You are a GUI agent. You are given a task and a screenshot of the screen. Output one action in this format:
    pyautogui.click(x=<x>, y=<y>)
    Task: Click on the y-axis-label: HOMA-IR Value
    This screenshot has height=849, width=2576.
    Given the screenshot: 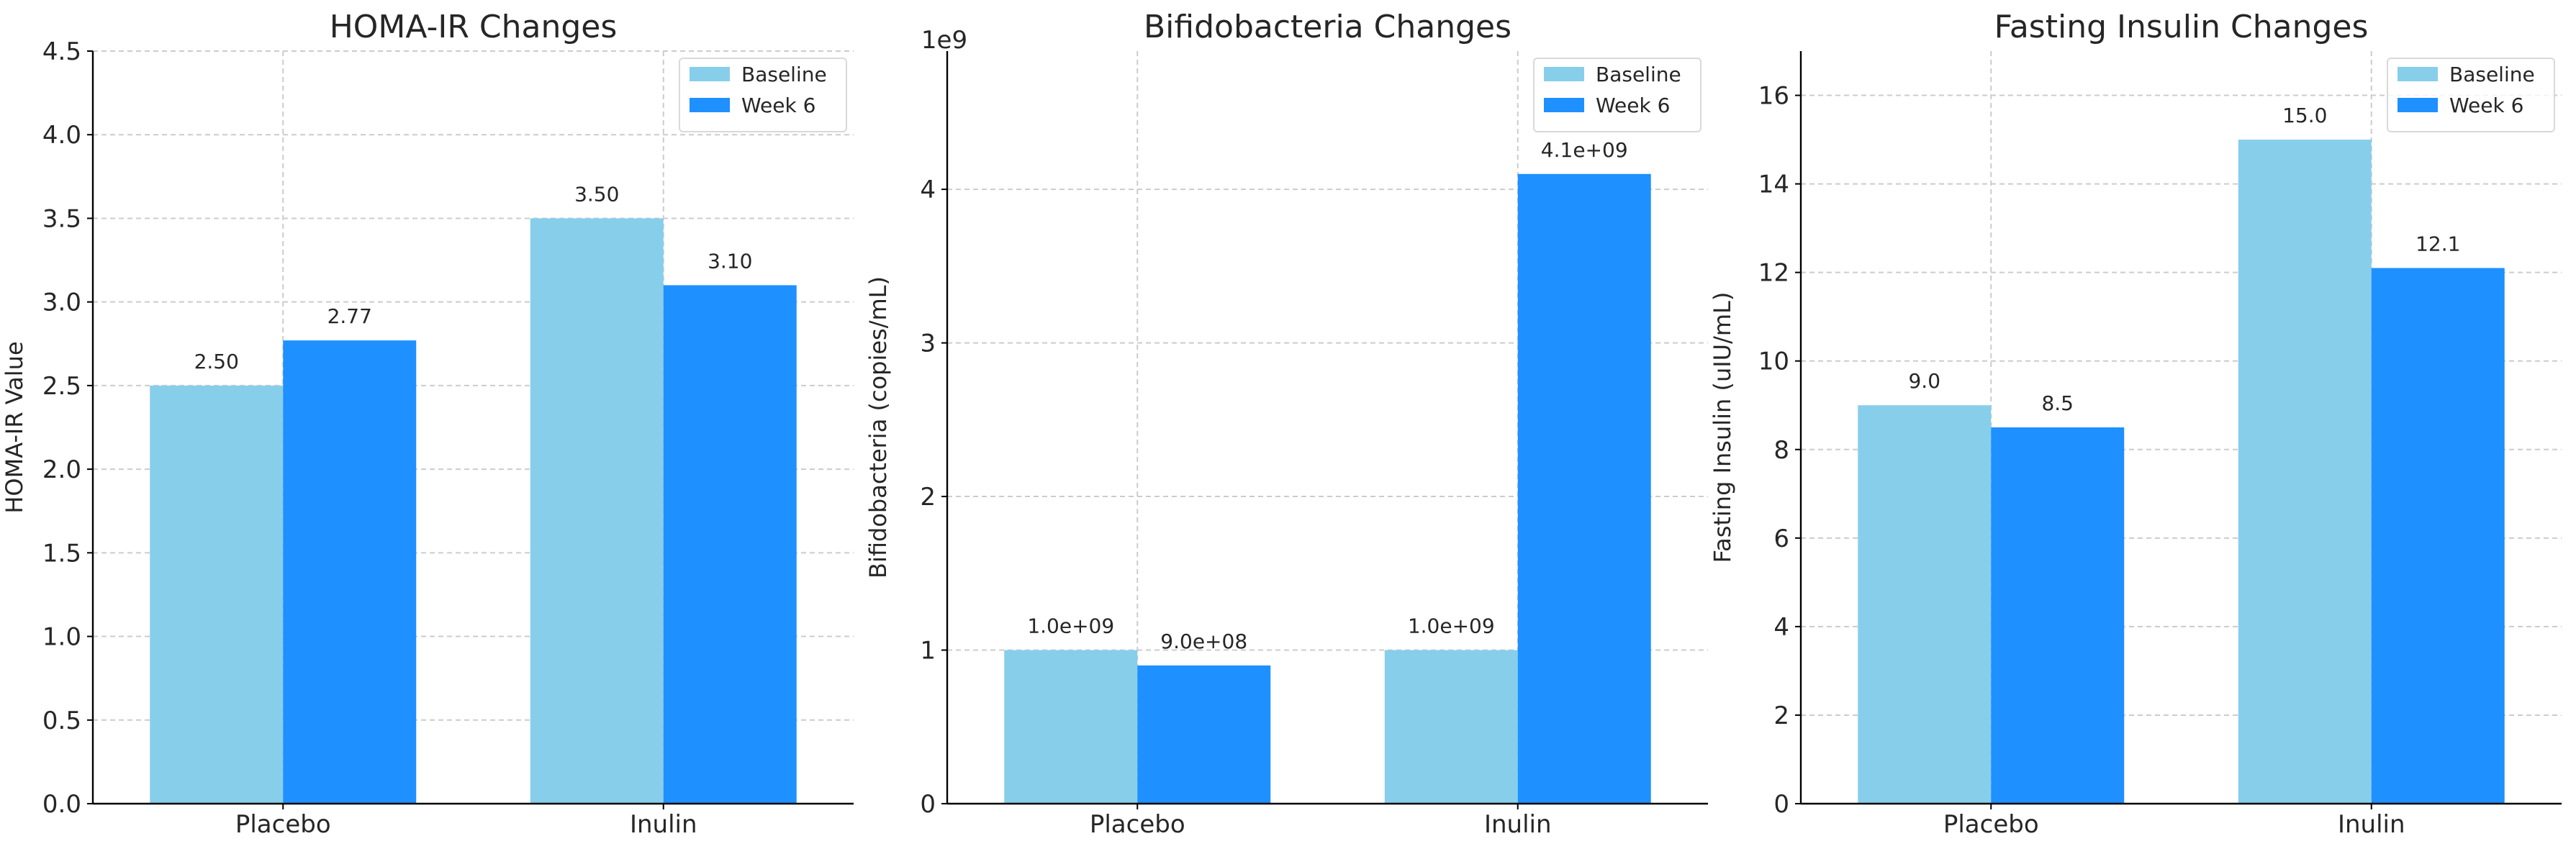 What is the action you would take?
    pyautogui.click(x=15, y=427)
    